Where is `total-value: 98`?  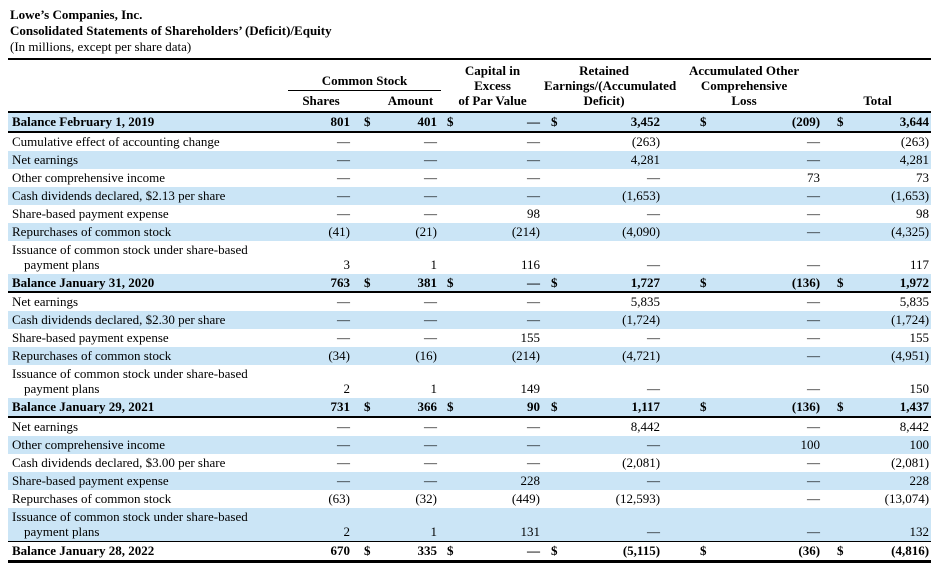 total-value: 98 is located at coordinates (923, 213).